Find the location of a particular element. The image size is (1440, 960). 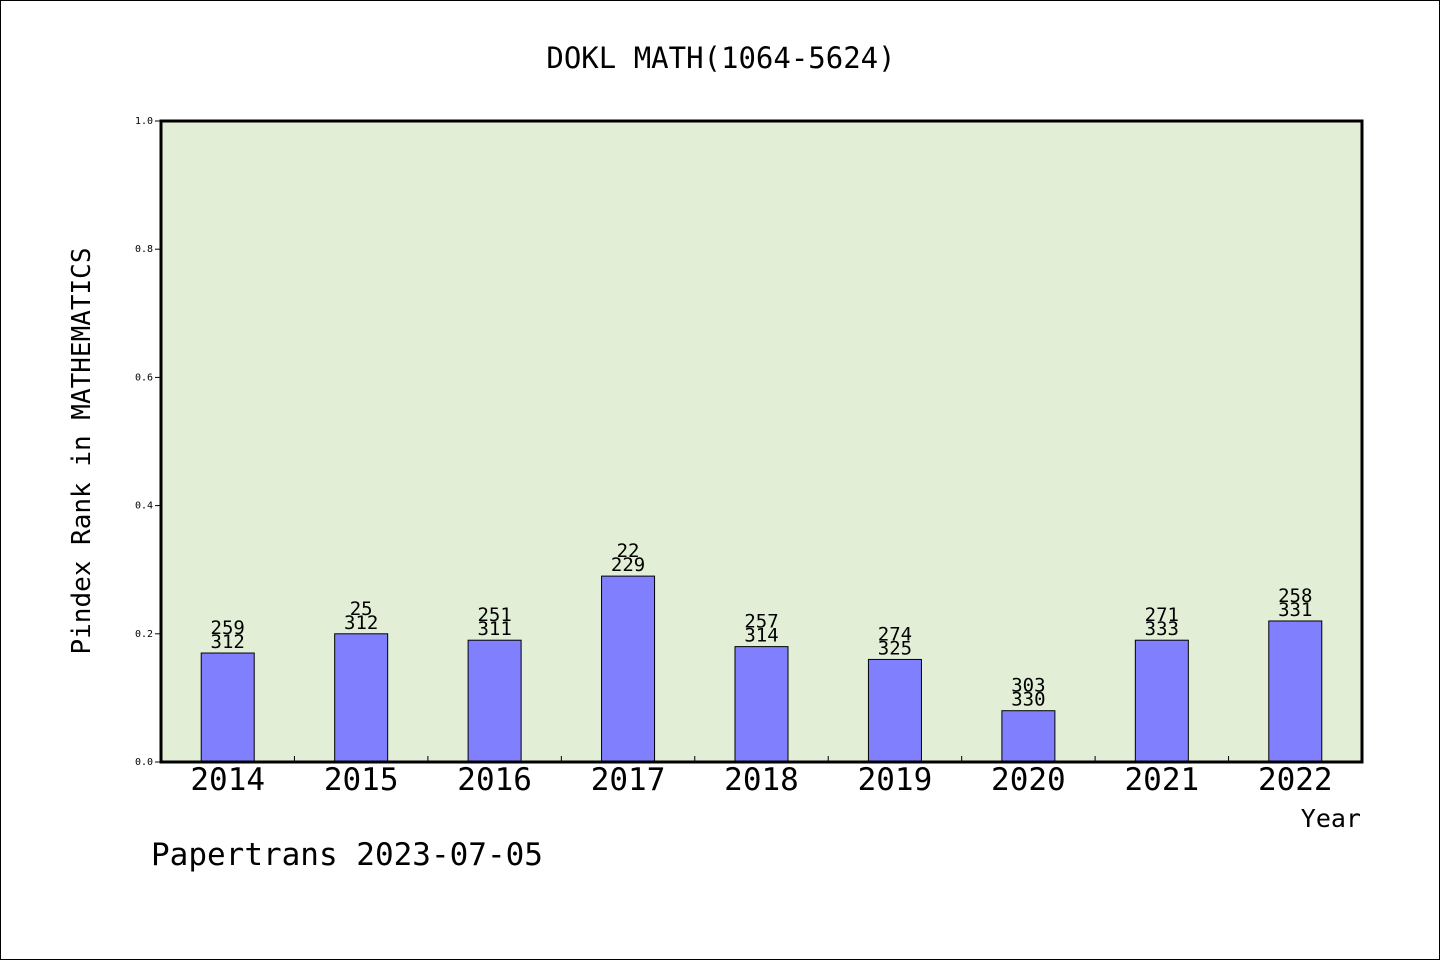

footer-credit: Papertrans 2023-07-05 is located at coordinates (347, 855).